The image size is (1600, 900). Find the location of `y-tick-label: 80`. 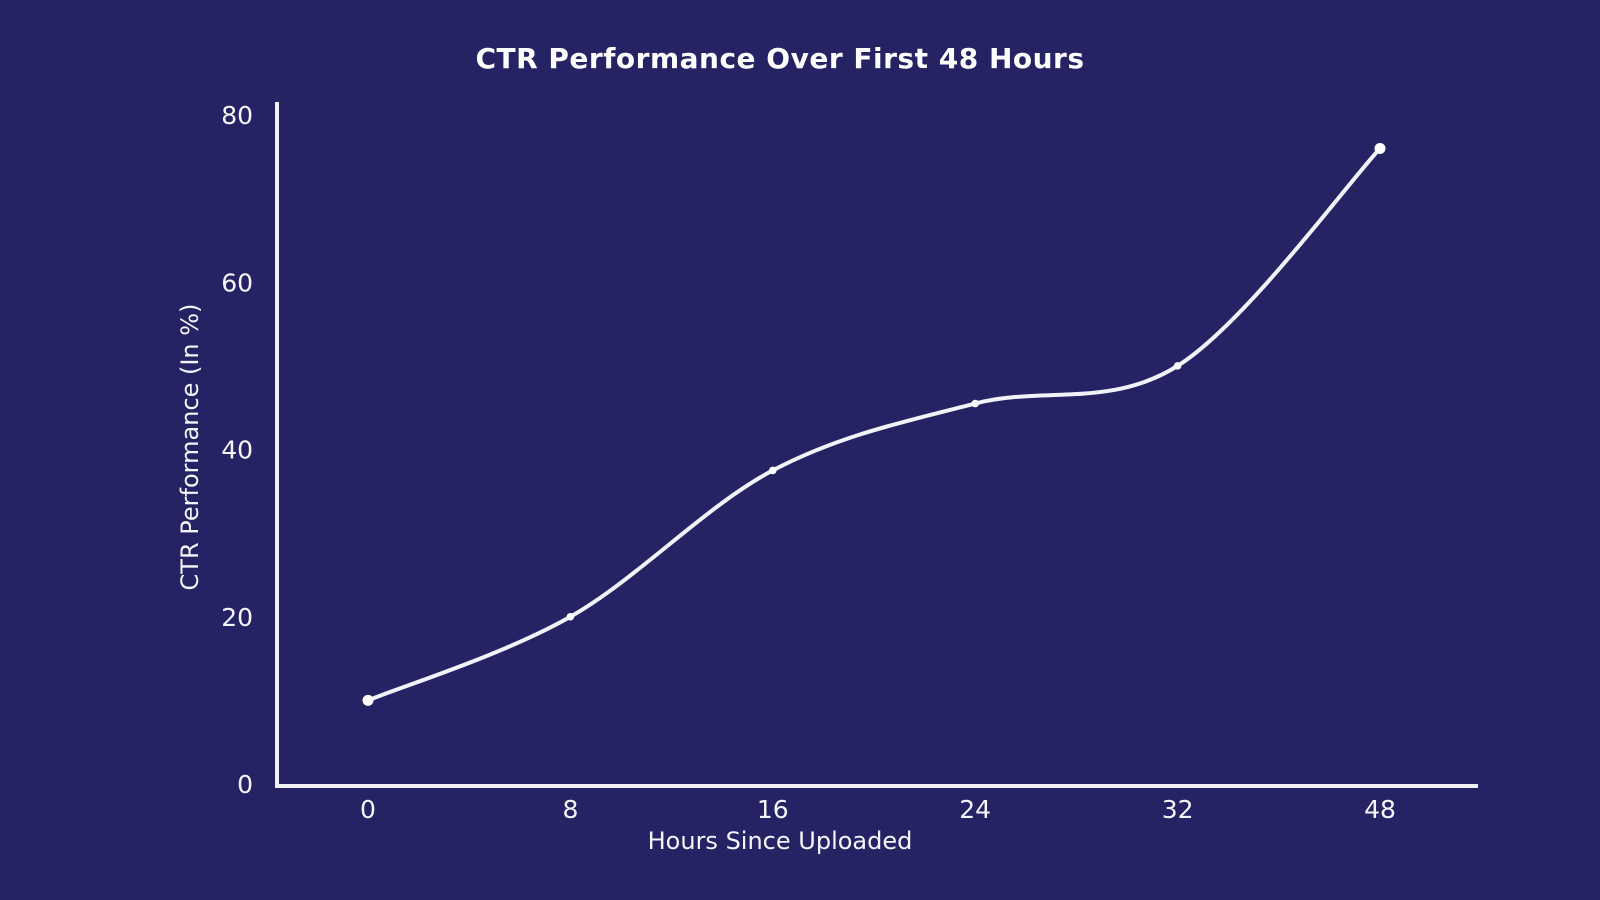

y-tick-label: 80 is located at coordinates (237, 115).